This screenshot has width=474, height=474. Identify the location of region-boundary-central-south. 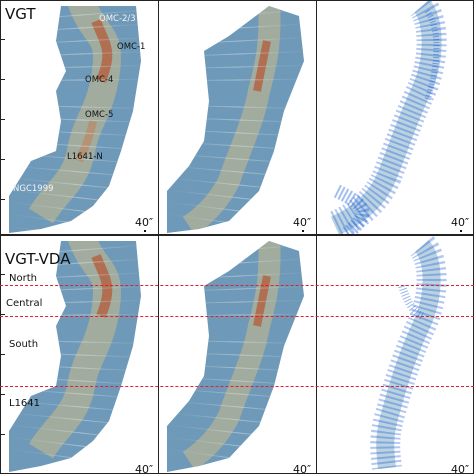
(237, 316).